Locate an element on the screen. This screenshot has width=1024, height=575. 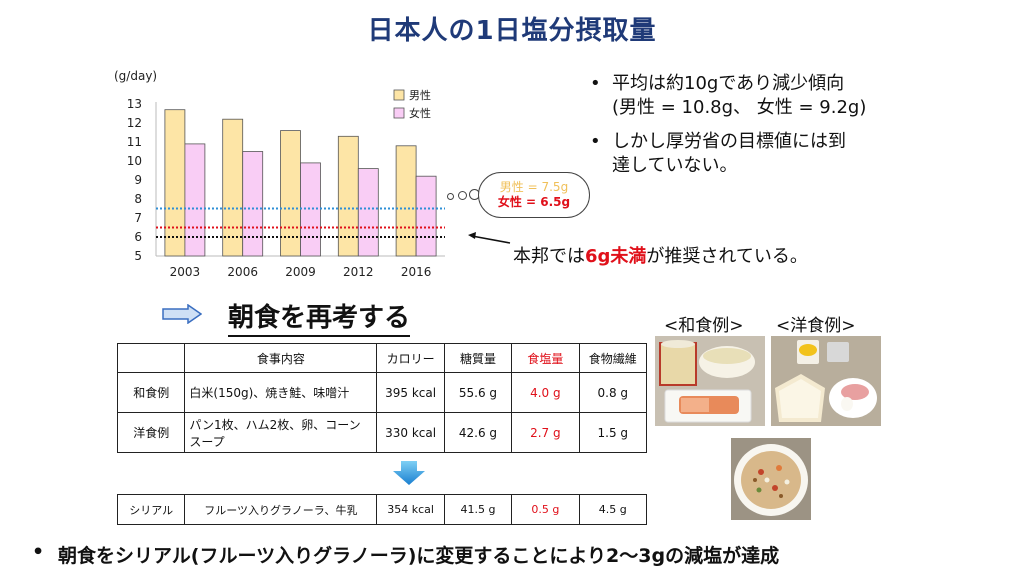
japanese-breakfast-photo is located at coordinates (710, 381).